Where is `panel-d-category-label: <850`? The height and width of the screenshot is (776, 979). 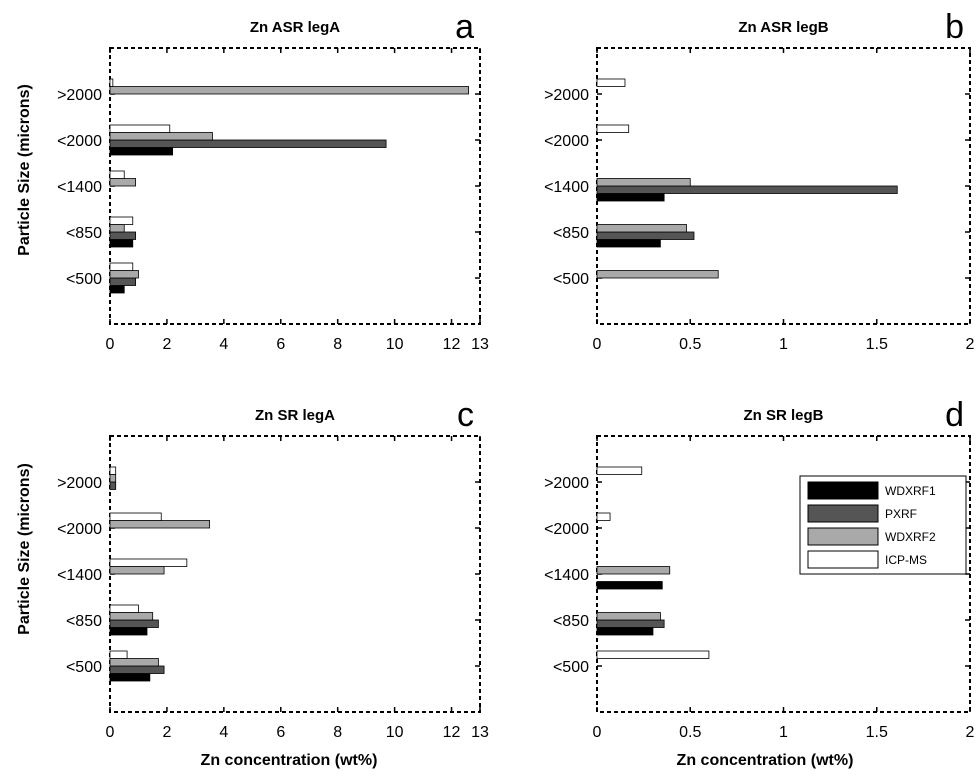
panel-d-category-label: <850 is located at coordinates (571, 621).